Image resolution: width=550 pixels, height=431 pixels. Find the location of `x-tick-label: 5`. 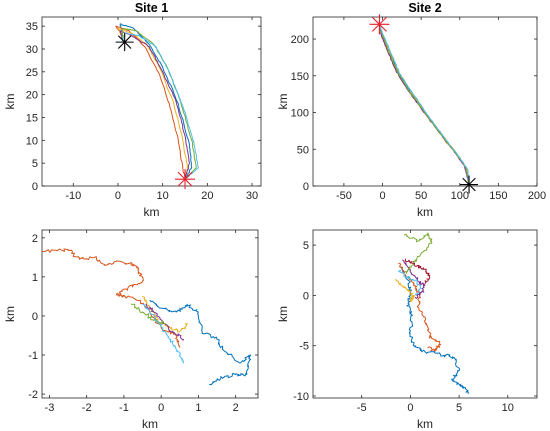

x-tick-label: 5 is located at coordinates (459, 408).